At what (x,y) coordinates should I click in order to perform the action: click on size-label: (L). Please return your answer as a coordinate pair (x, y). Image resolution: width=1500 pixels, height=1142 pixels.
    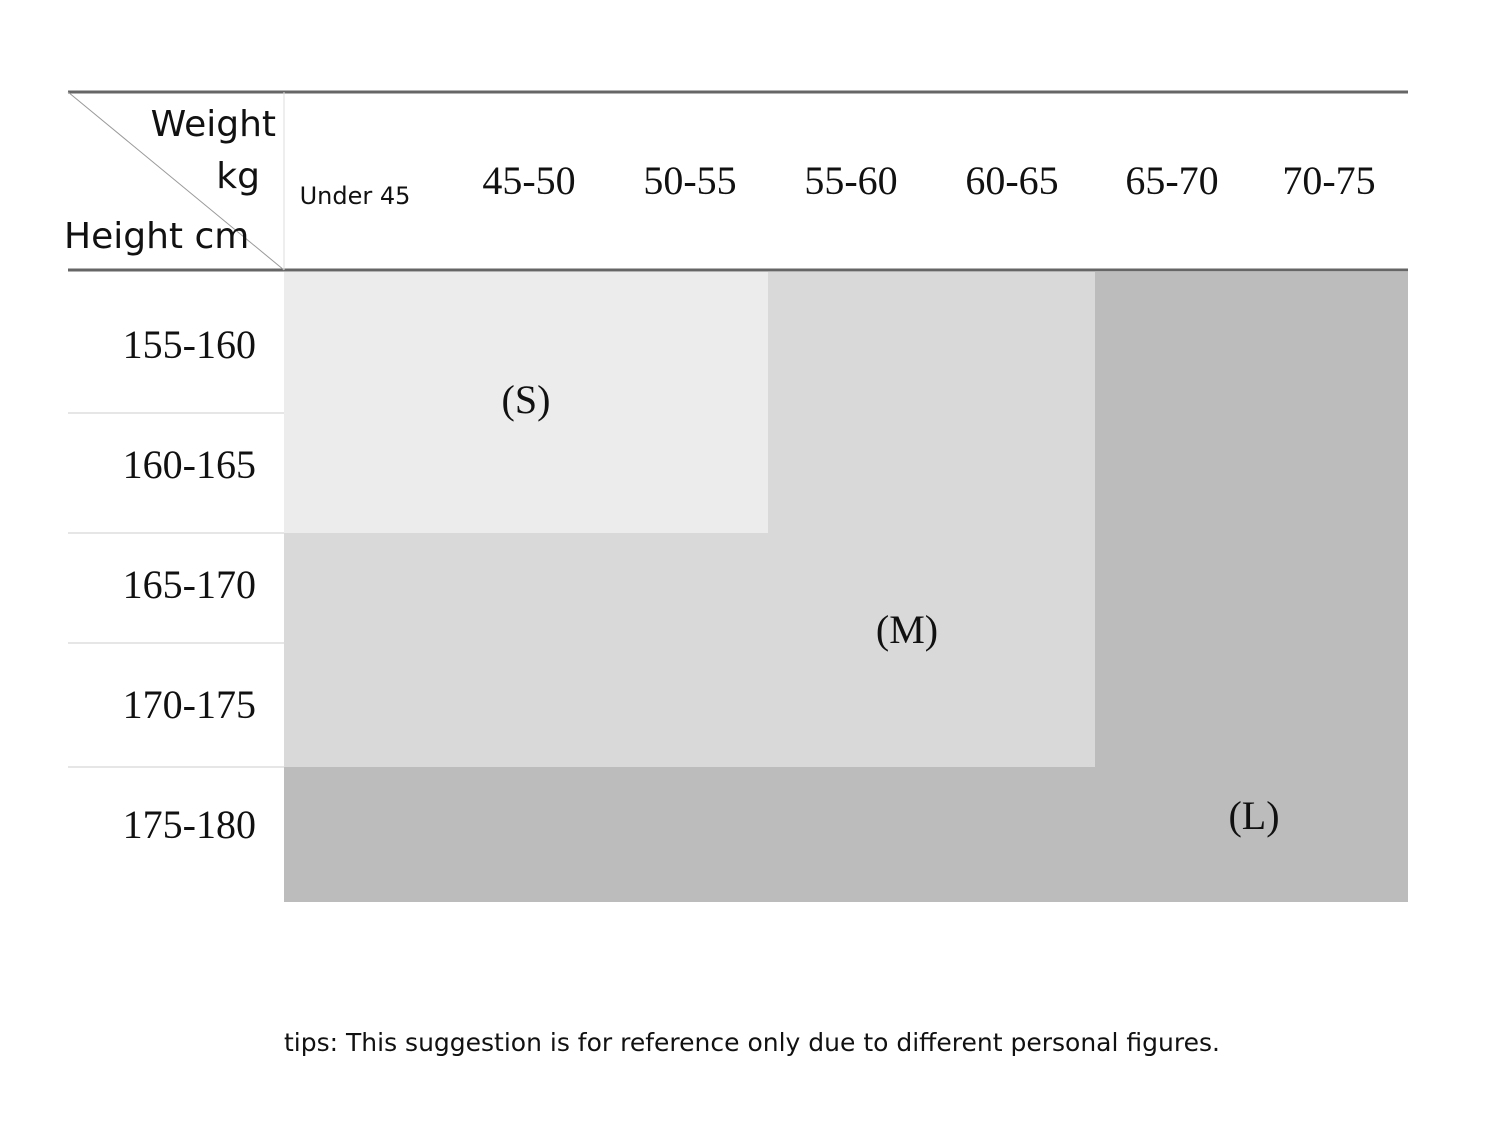
    Looking at the image, I should click on (1253, 815).